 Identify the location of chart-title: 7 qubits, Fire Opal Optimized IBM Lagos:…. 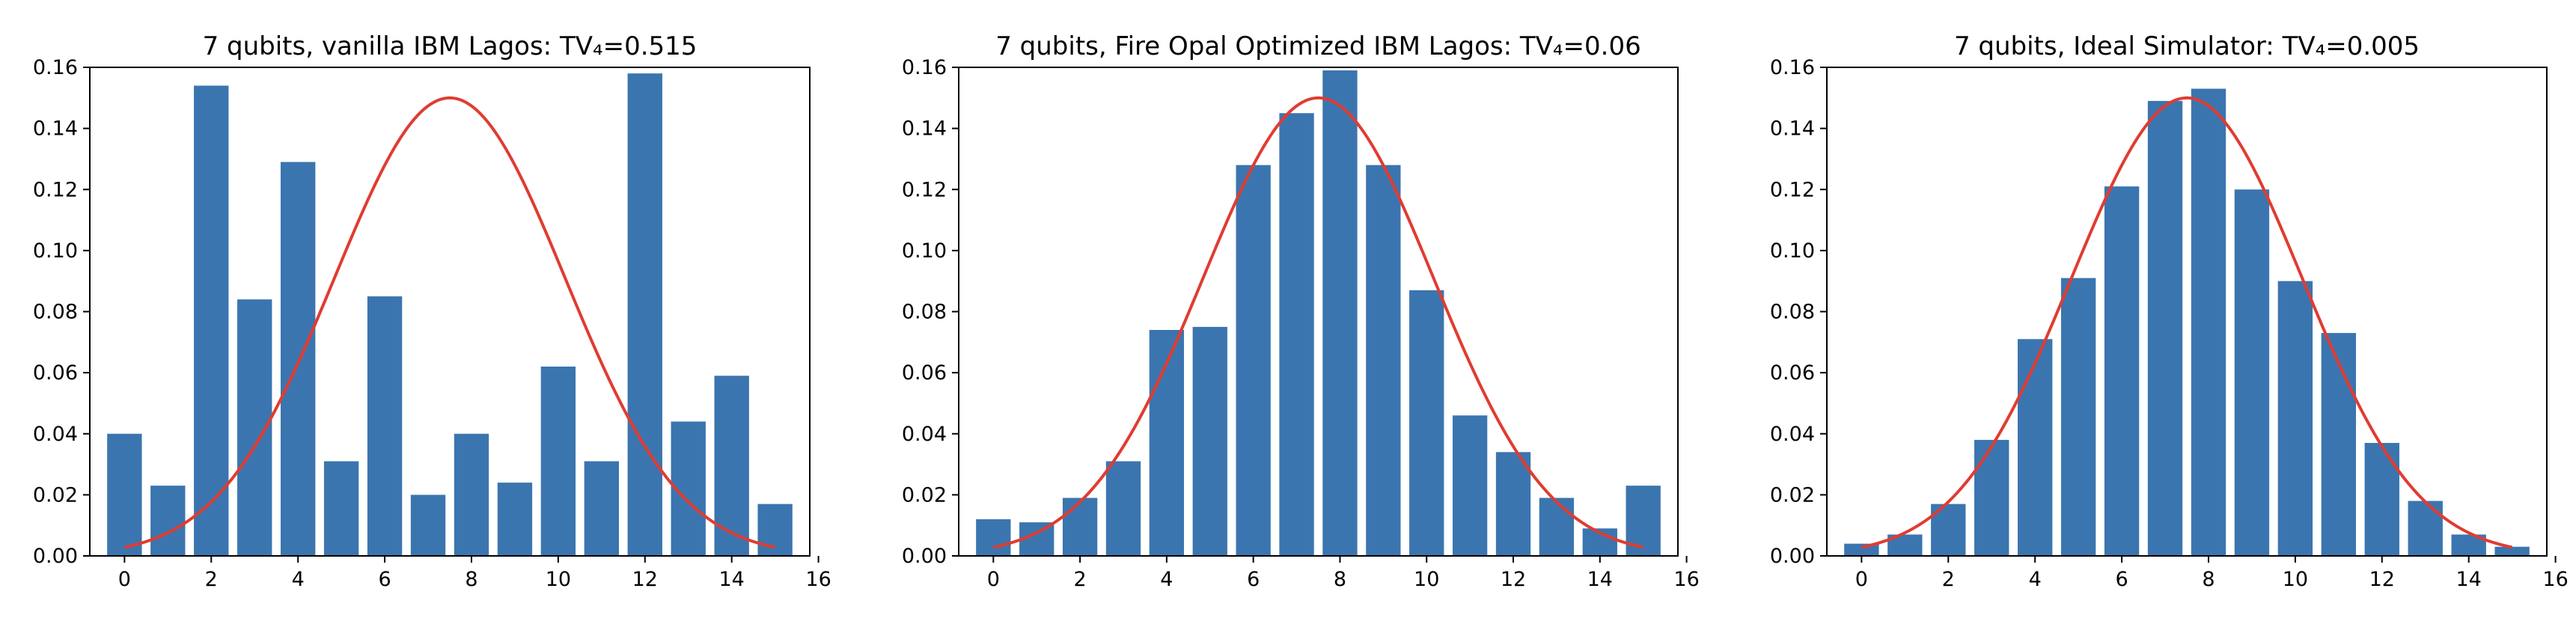
(1318, 46).